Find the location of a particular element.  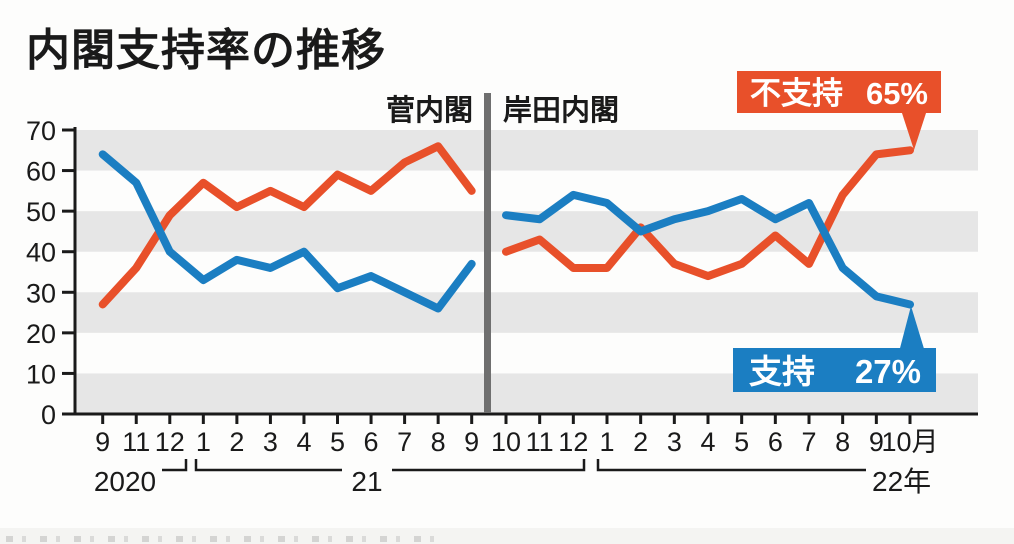

disapprove-callout: 不支持 65% is located at coordinates (839, 110).